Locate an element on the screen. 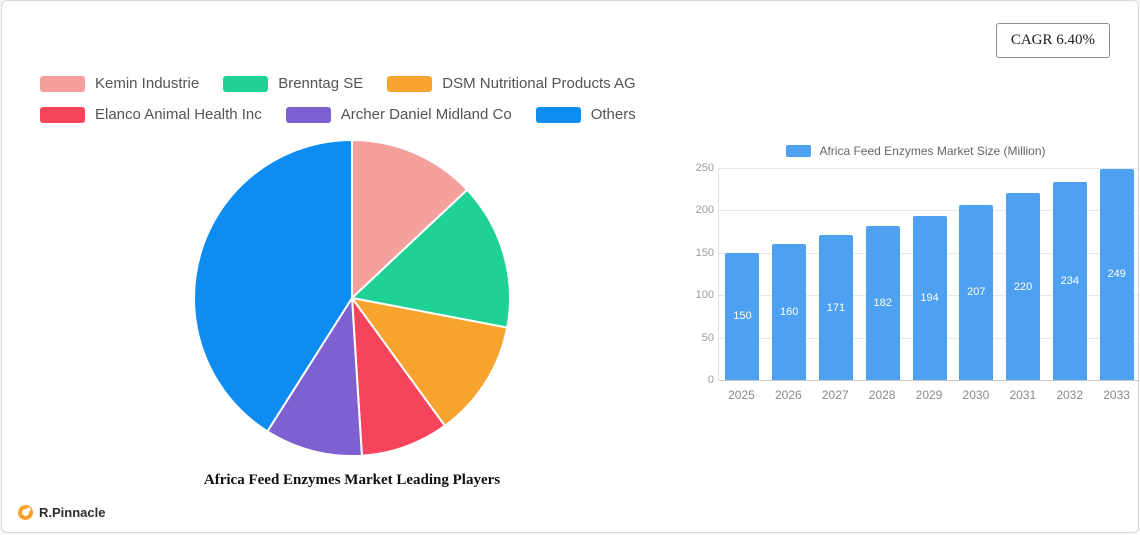 This screenshot has width=1140, height=535. y-tick-label: 150 is located at coordinates (704, 252).